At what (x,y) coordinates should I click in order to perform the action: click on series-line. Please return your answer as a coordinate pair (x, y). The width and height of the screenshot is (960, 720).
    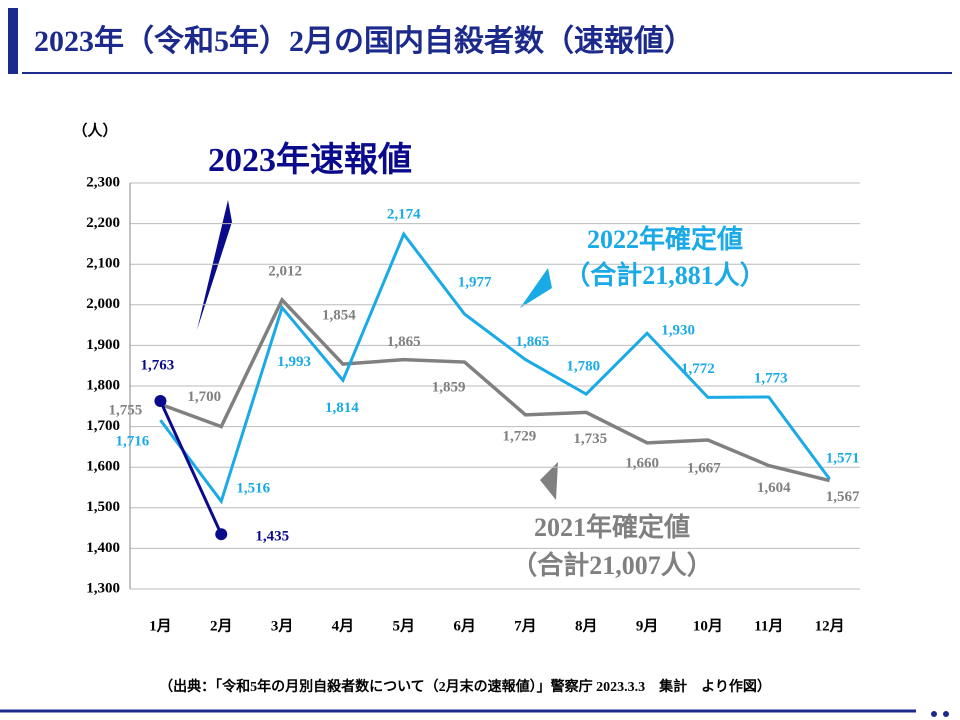
    Looking at the image, I should click on (191, 467).